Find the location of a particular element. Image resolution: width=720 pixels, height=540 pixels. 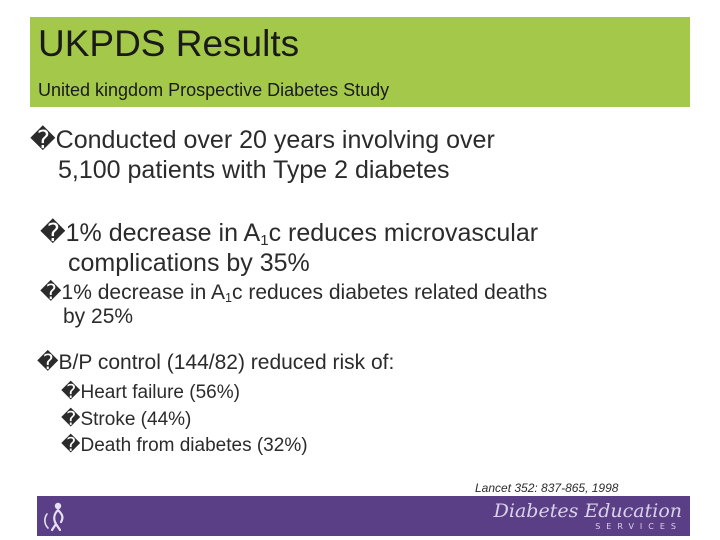

sub-bullet-heart-failure: �Heart failure (56%) is located at coordinates (150, 392).